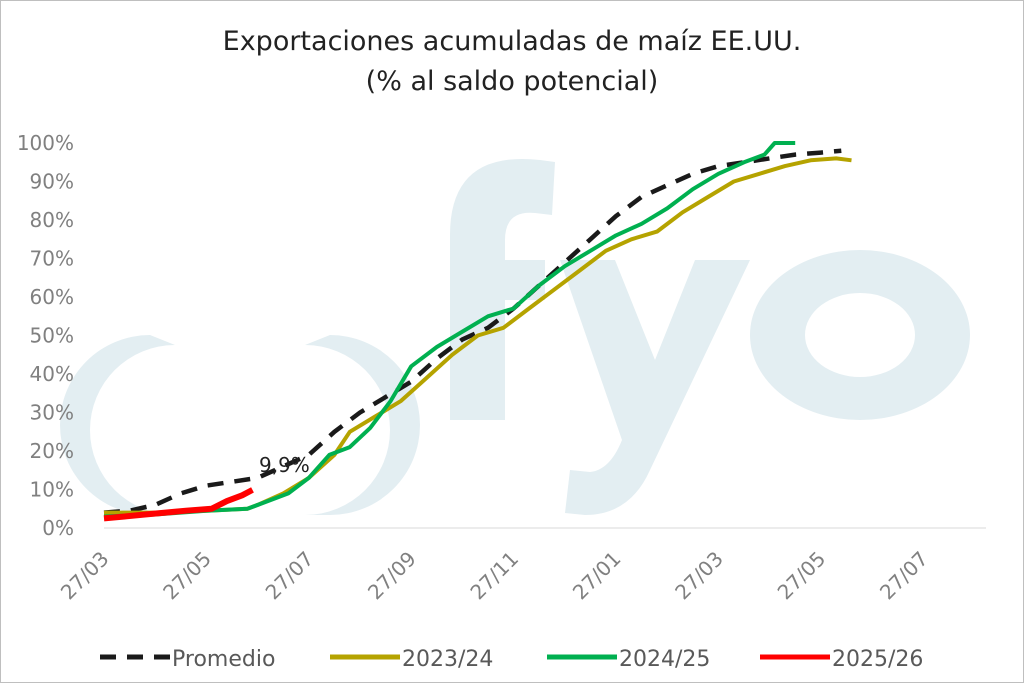 Image resolution: width=1024 pixels, height=683 pixels. What do you see at coordinates (58, 528) in the screenshot?
I see `y-tick-label: 0%` at bounding box center [58, 528].